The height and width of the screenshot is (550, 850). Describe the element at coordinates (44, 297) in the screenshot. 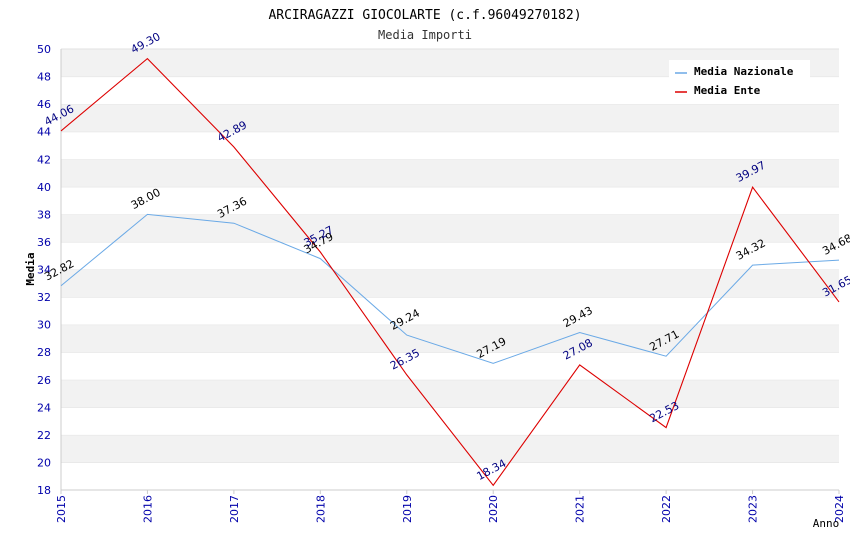

I see `y-tick-label: 32` at that location.